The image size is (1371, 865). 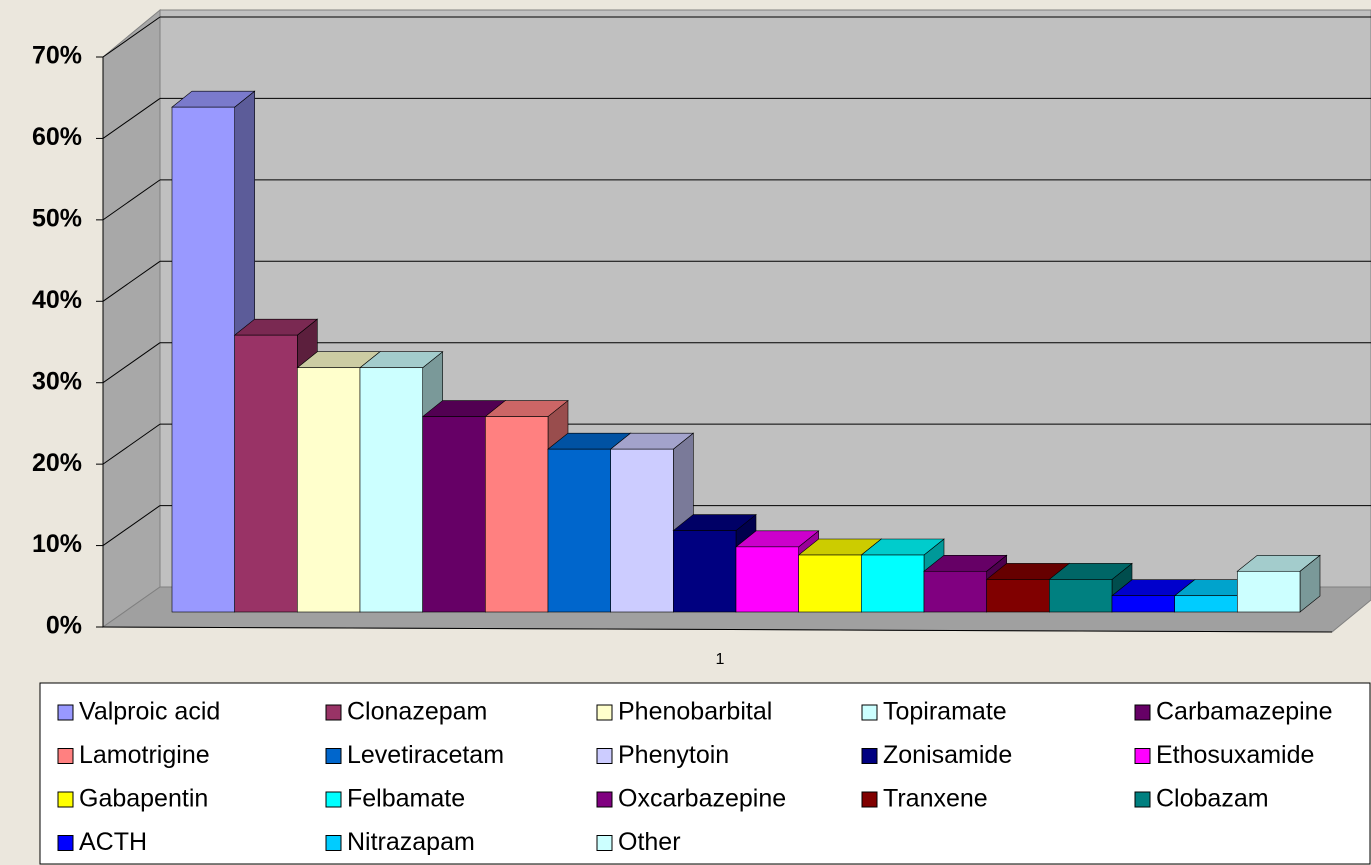 What do you see at coordinates (143, 799) in the screenshot?
I see `legend-label: Gabapentin` at bounding box center [143, 799].